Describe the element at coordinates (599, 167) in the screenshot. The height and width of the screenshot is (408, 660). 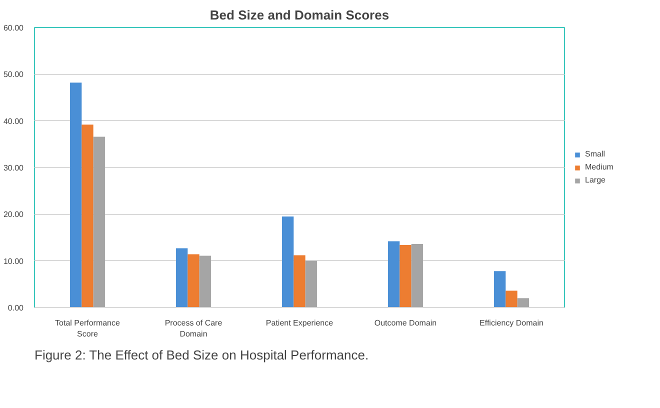
I see `legend-label: Medium` at that location.